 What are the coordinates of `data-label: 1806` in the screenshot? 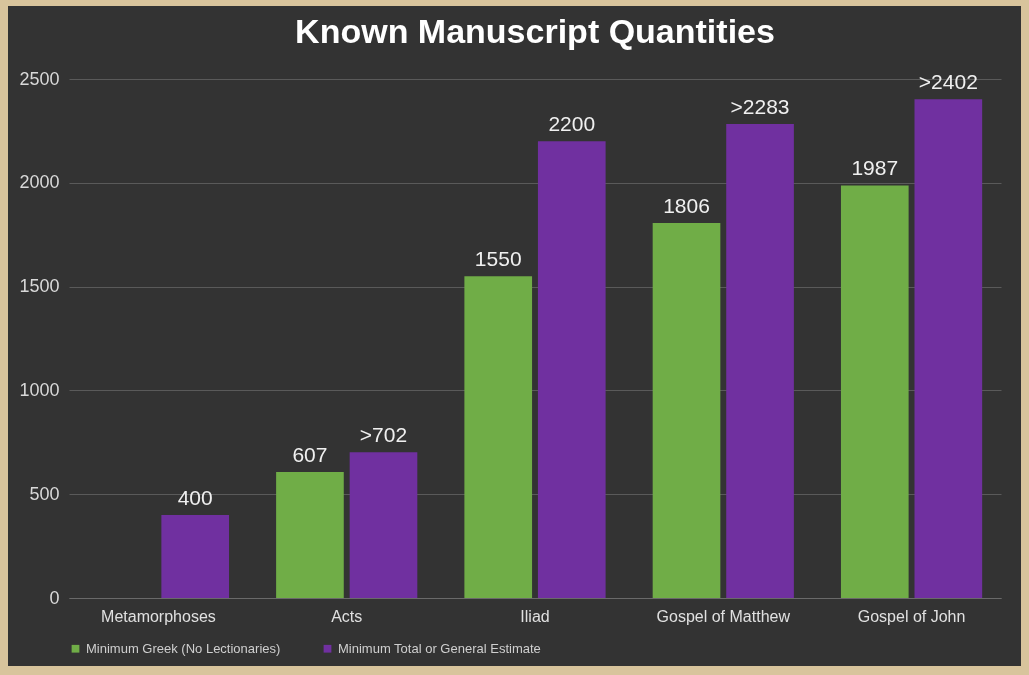 It's located at (686, 206).